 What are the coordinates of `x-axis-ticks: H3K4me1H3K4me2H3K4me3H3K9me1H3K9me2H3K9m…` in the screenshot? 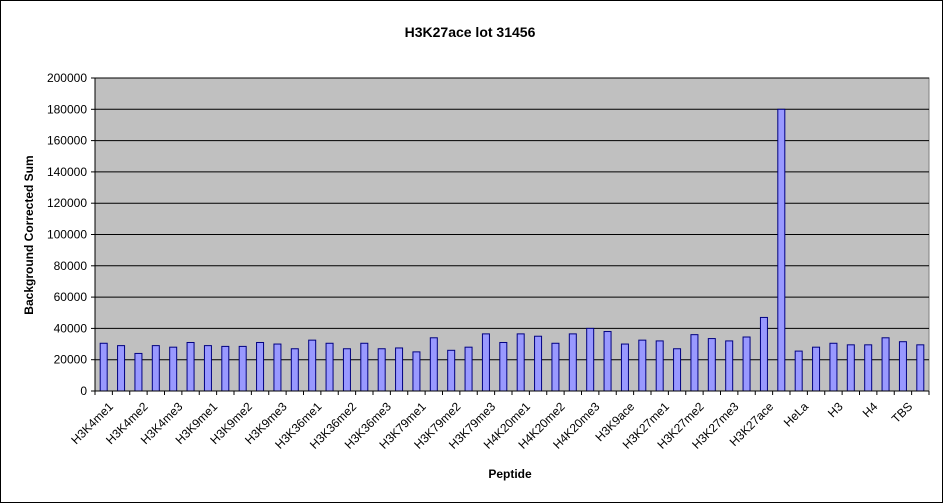 It's located at (499, 421).